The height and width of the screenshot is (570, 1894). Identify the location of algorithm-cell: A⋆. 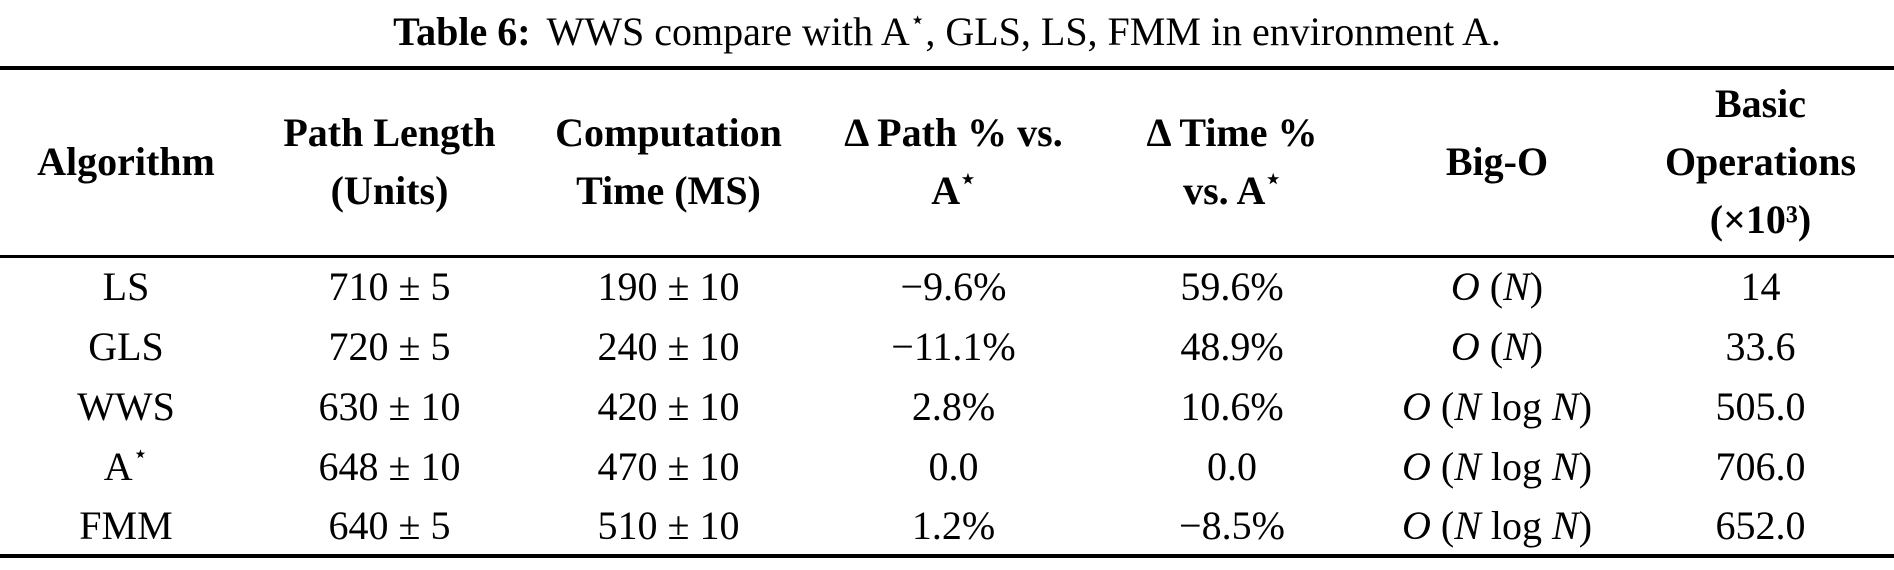
(126, 465).